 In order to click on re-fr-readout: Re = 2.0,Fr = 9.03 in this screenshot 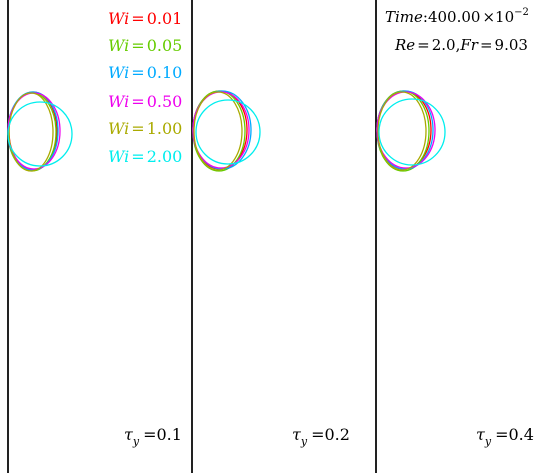, I will do `click(461, 45)`.